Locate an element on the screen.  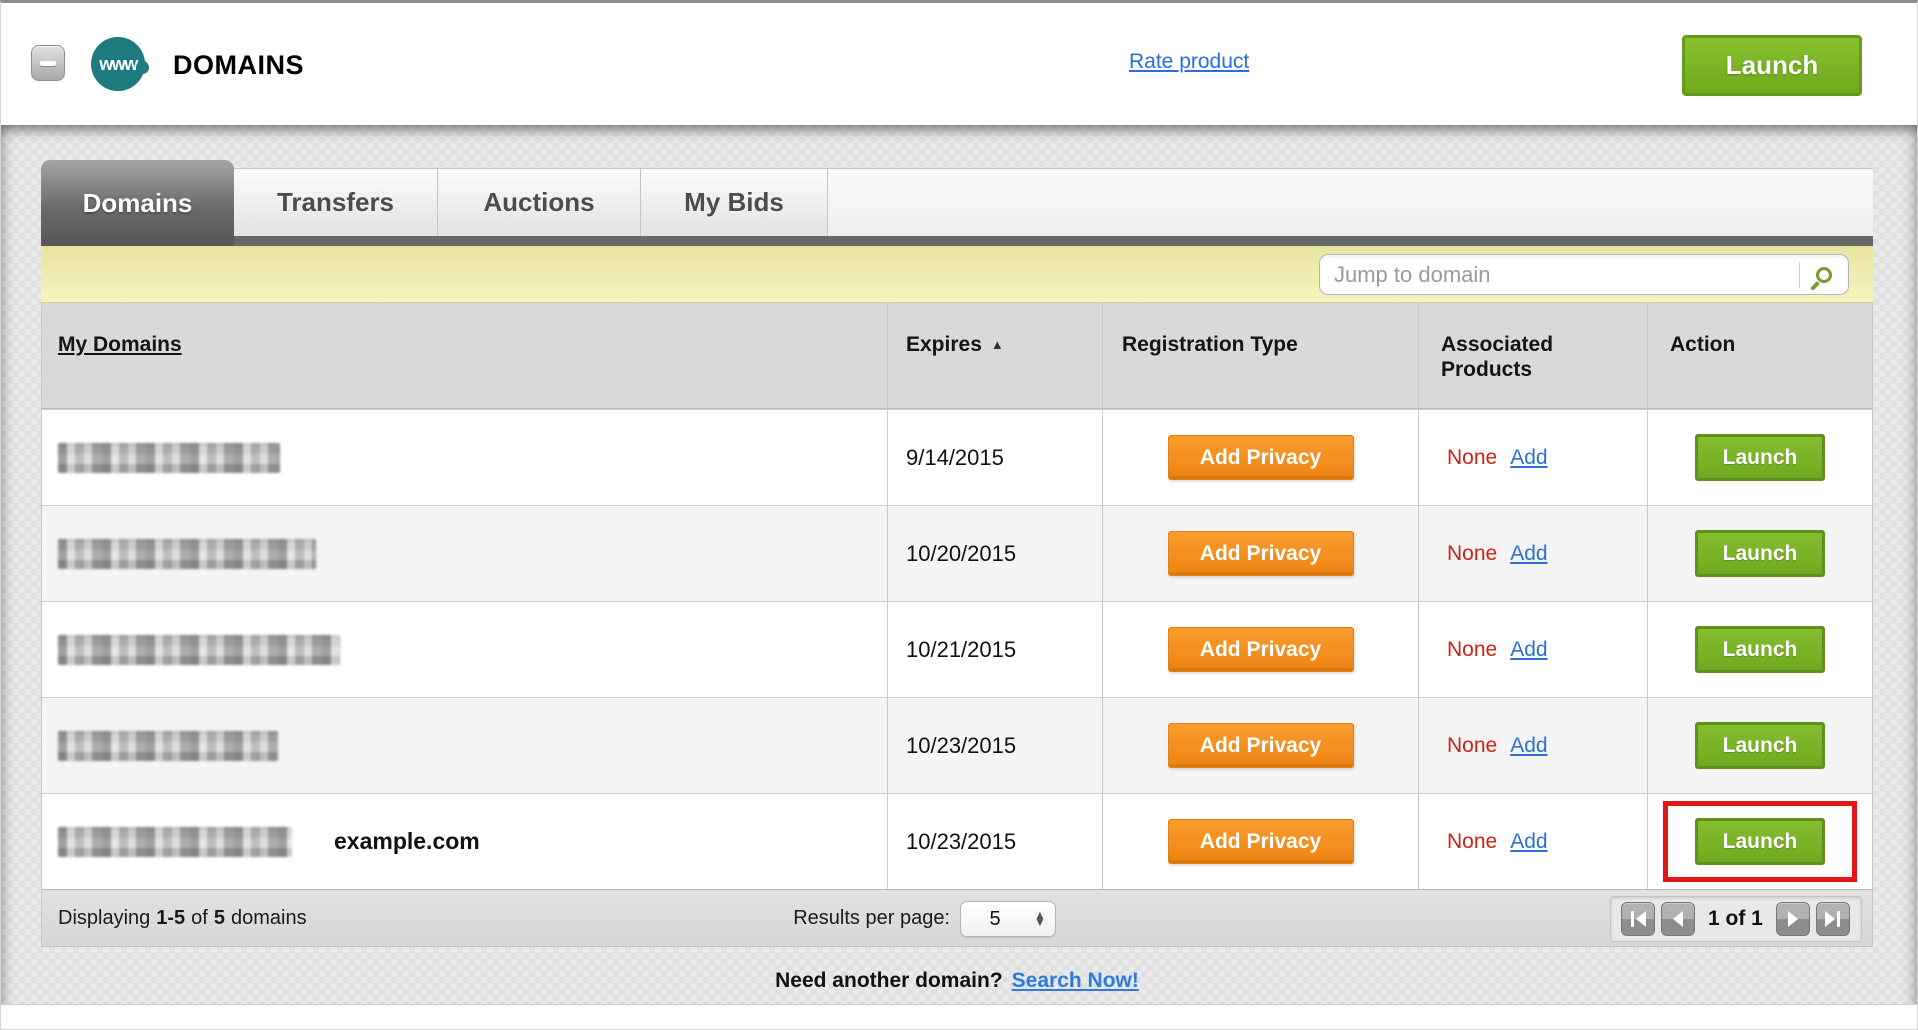
search-now-link: Search Now! is located at coordinates (1075, 980).